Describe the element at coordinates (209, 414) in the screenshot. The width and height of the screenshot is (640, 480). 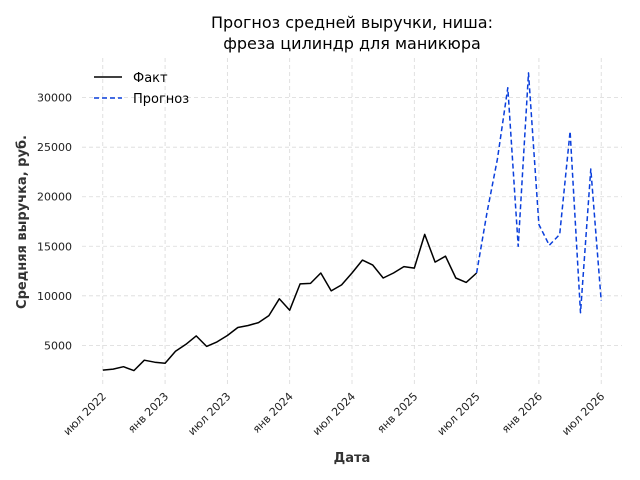
I see `x-tick-label: июл 2023` at that location.